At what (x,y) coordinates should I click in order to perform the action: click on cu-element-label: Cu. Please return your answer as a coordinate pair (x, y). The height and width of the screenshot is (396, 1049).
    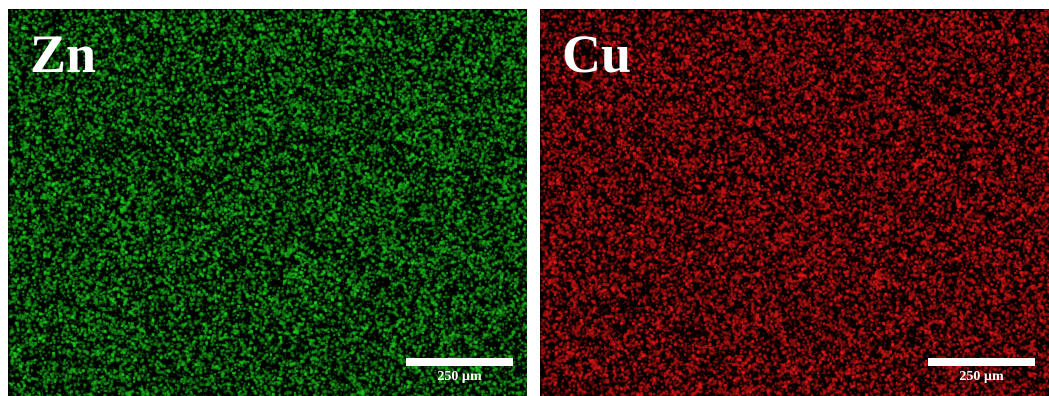
    Looking at the image, I should click on (597, 54).